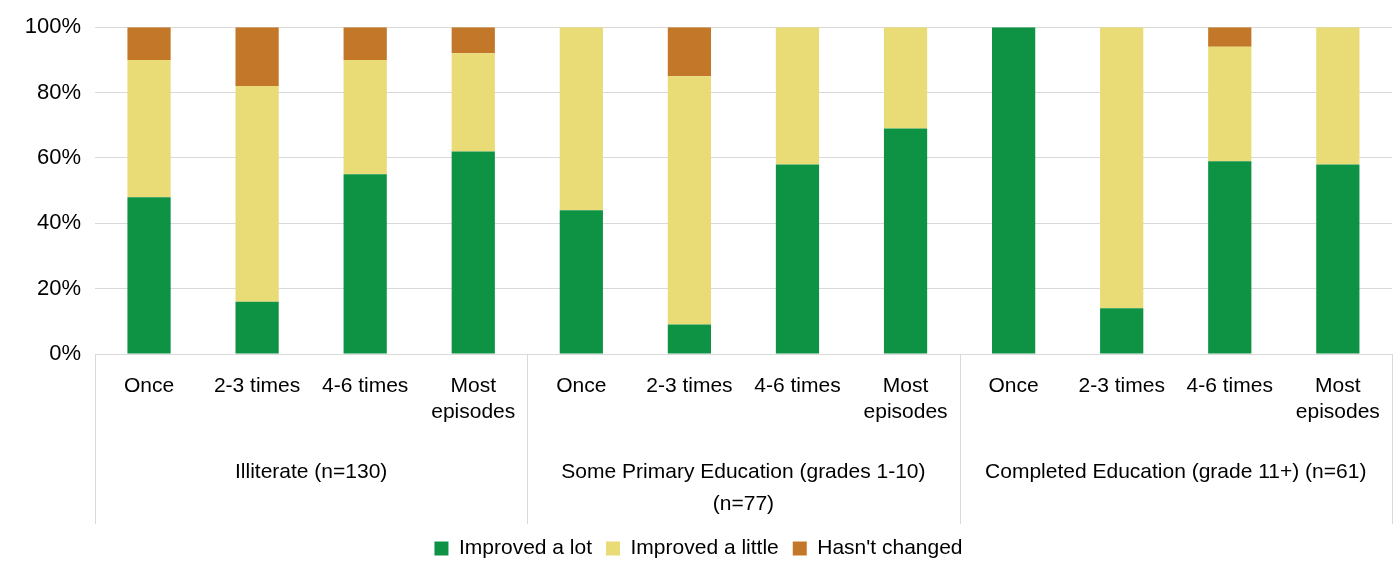 The width and height of the screenshot is (1400, 569). What do you see at coordinates (1176, 470) in the screenshot?
I see `text: Completed Education (grade 11+) (n=61)` at bounding box center [1176, 470].